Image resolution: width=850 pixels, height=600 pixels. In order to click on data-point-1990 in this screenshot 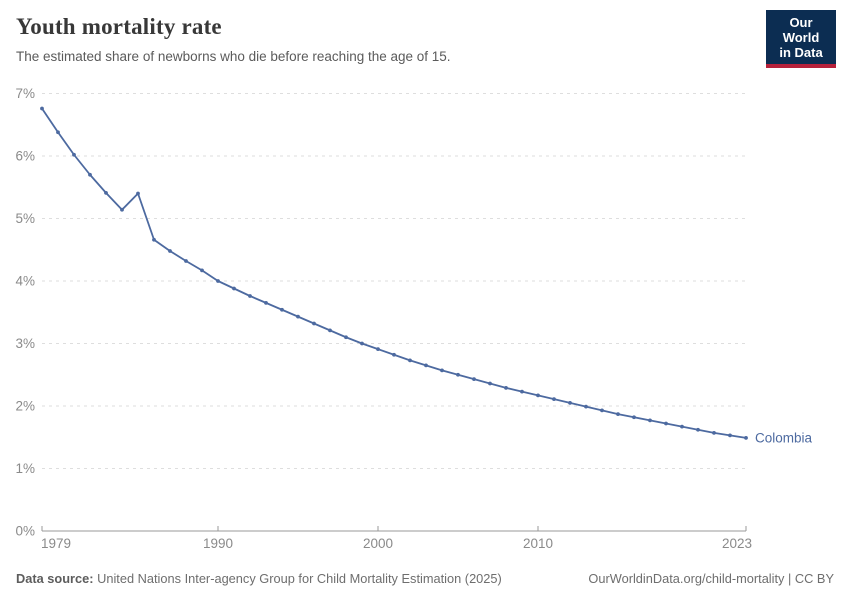, I will do `click(218, 281)`.